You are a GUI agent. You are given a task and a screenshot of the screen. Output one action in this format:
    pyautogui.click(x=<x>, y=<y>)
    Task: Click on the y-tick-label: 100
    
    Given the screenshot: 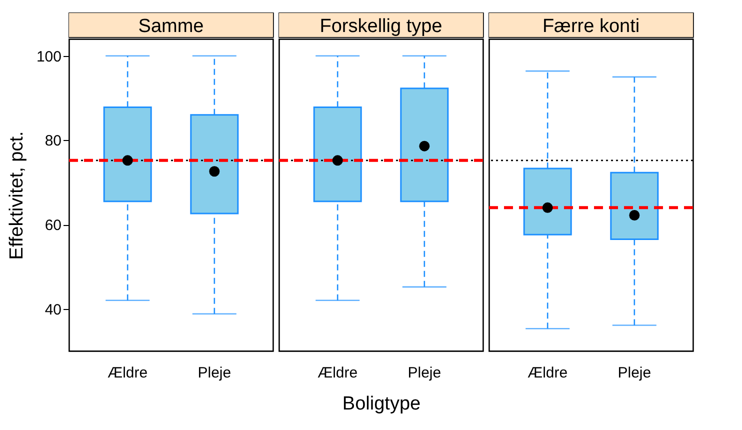 What is the action you would take?
    pyautogui.click(x=49, y=57)
    